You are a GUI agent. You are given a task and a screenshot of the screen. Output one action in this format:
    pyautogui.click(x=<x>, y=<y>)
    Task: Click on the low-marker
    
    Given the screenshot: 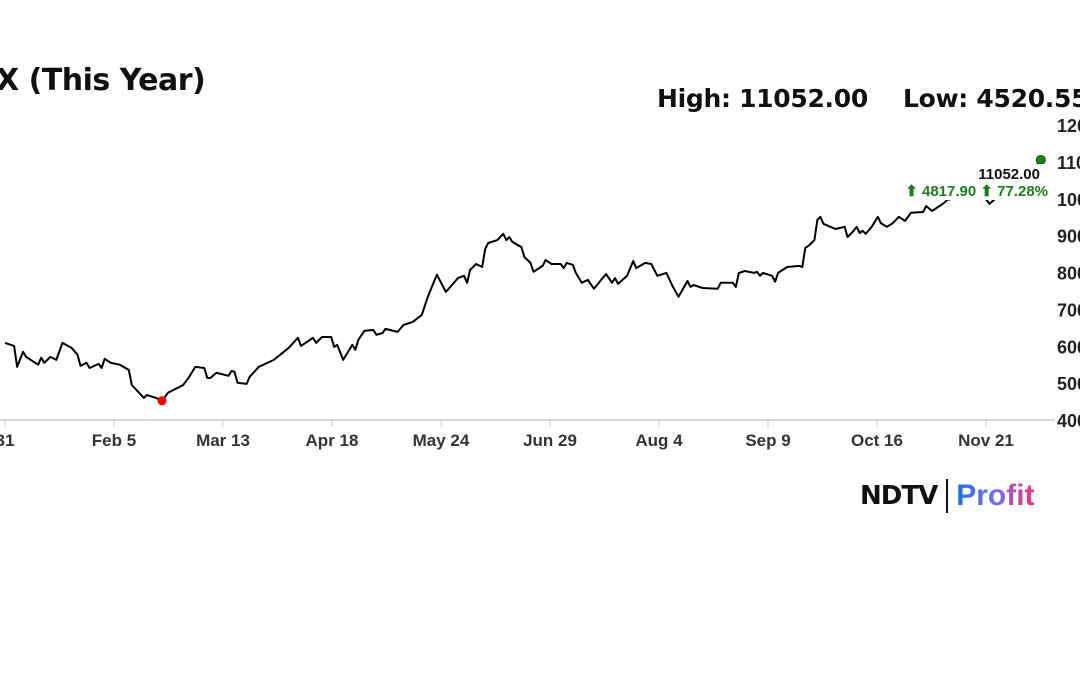 What is the action you would take?
    pyautogui.click(x=162, y=401)
    